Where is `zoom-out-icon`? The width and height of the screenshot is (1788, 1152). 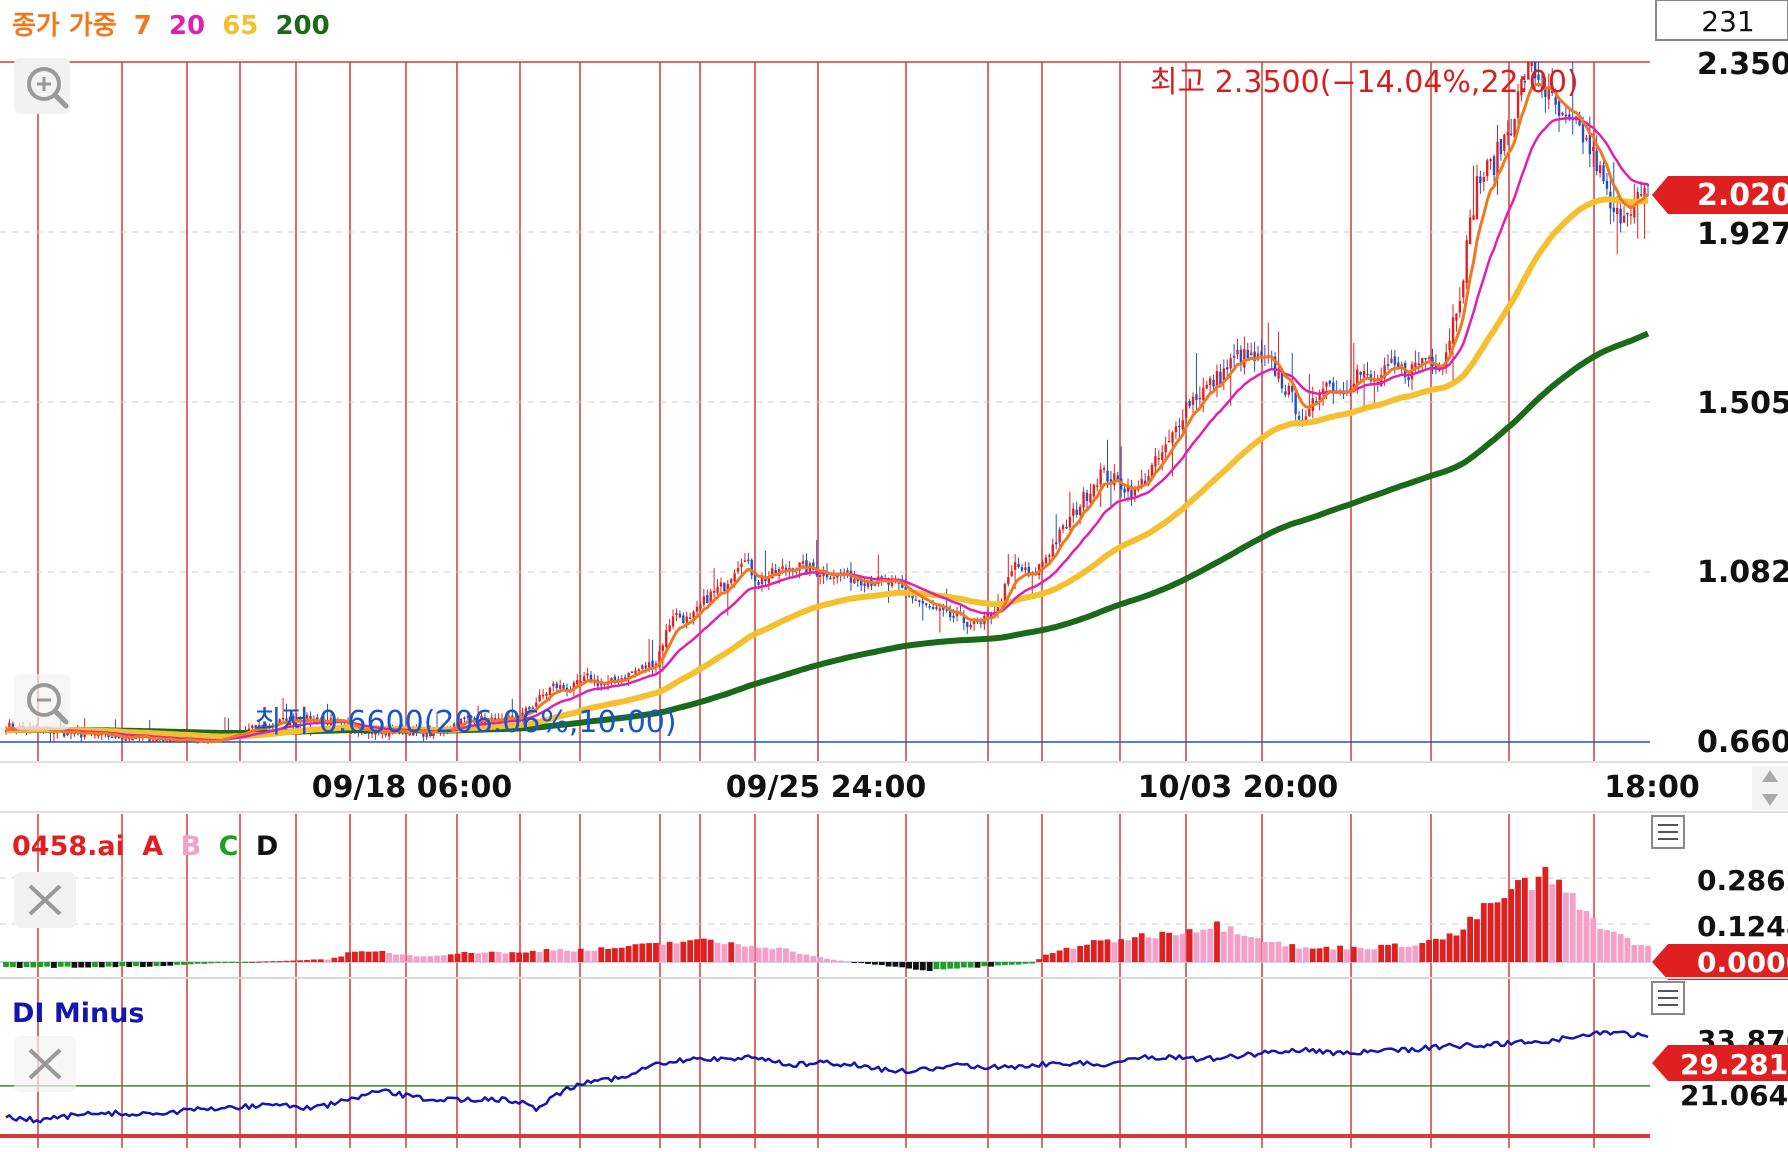 zoom-out-icon is located at coordinates (42, 702).